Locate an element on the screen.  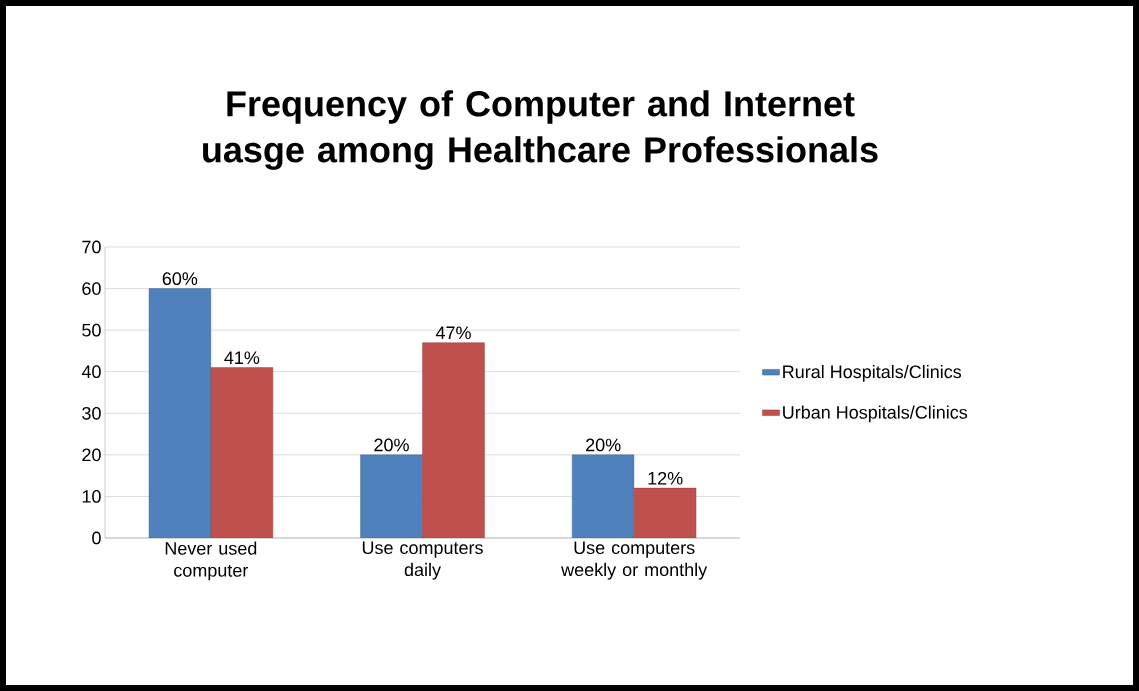
y-tick-label: 0 is located at coordinates (96, 538).